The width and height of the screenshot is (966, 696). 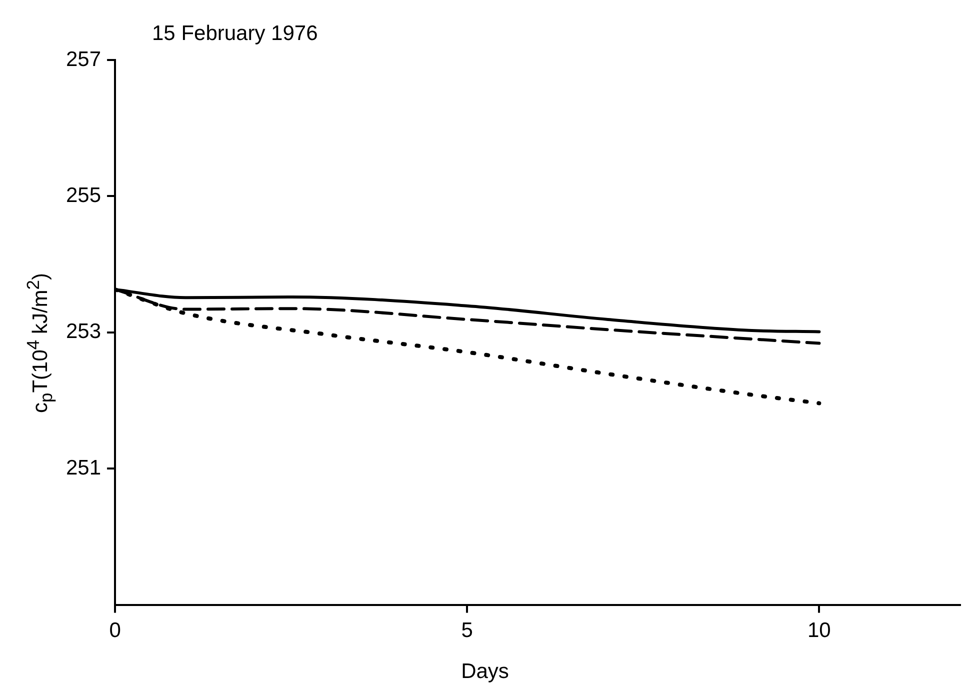 What do you see at coordinates (84, 332) in the screenshot?
I see `y-tick-label: 253` at bounding box center [84, 332].